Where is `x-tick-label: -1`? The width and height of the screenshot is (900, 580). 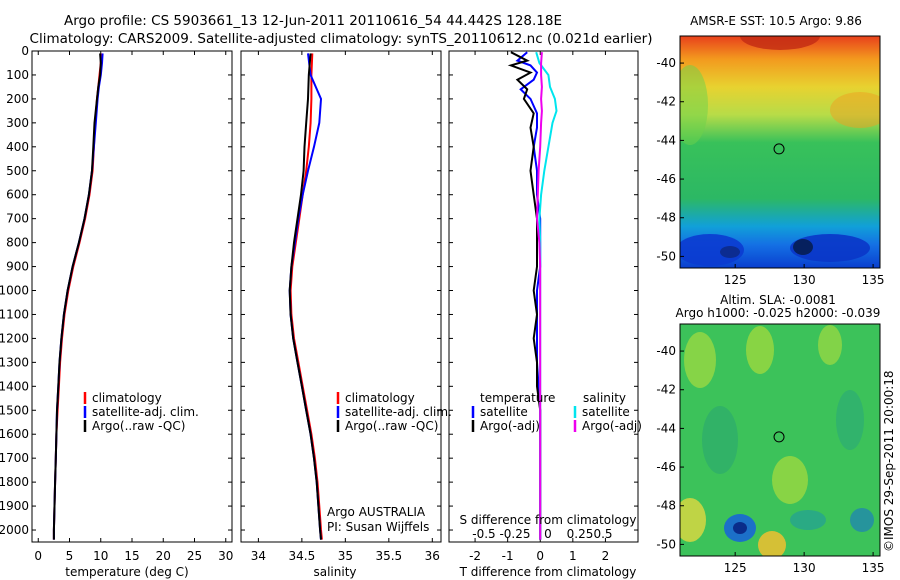 x-tick-label: -1 is located at coordinates (508, 556).